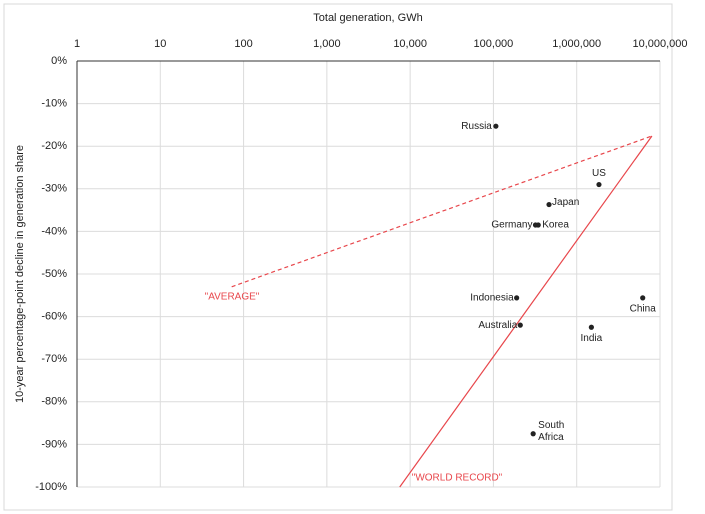 This screenshot has width=705, height=514. I want to click on annotation: "AVERAGE", so click(232, 297).